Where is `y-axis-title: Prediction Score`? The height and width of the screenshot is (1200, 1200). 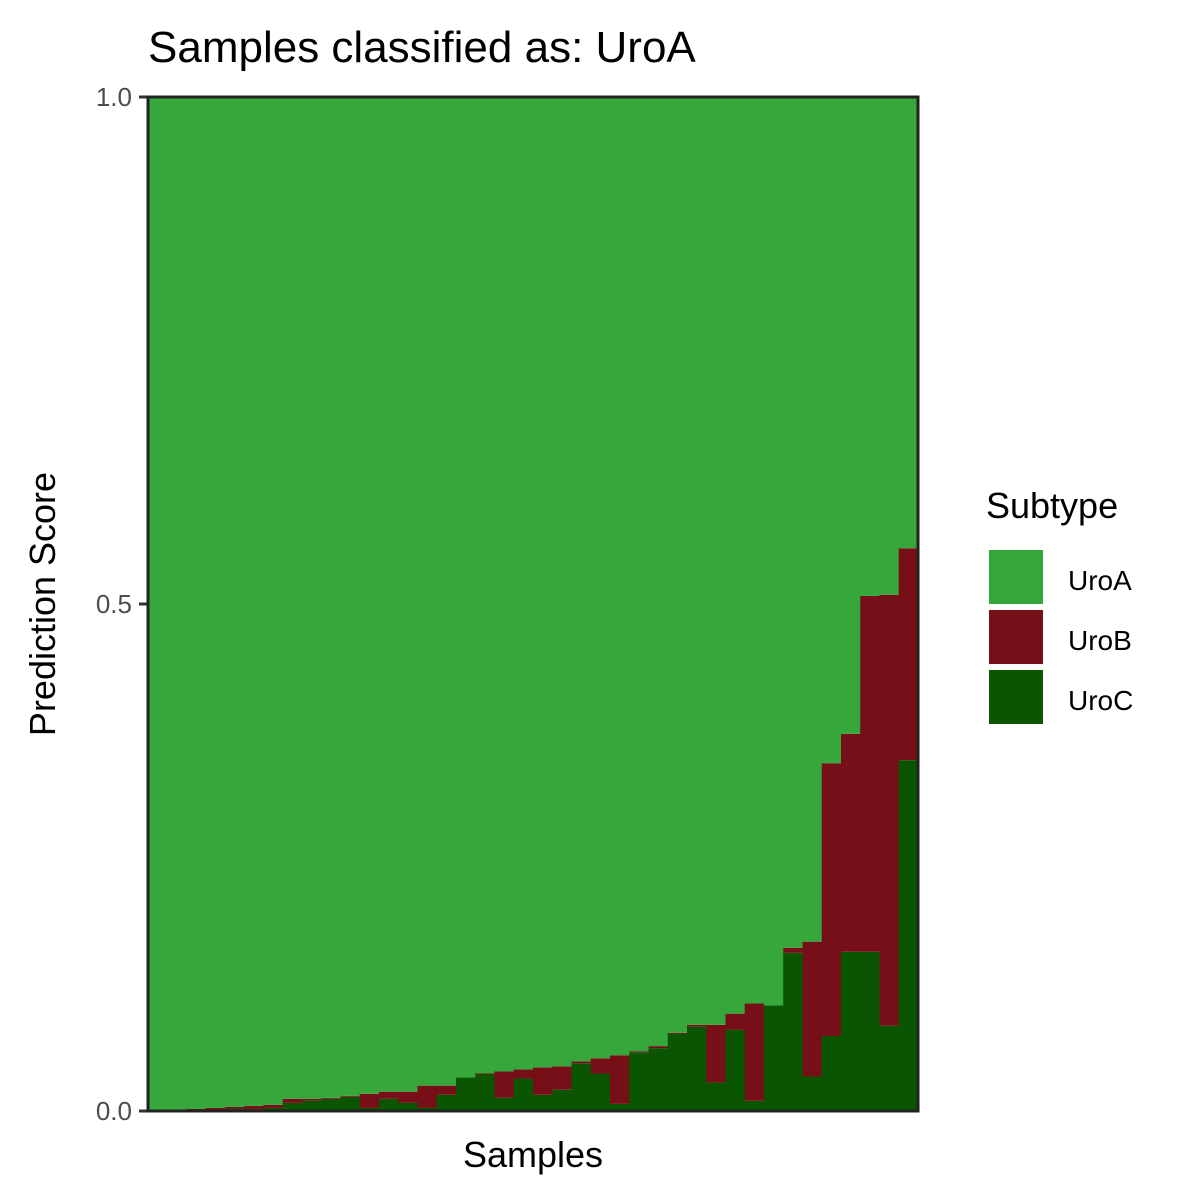
y-axis-title: Prediction Score is located at coordinates (42, 604).